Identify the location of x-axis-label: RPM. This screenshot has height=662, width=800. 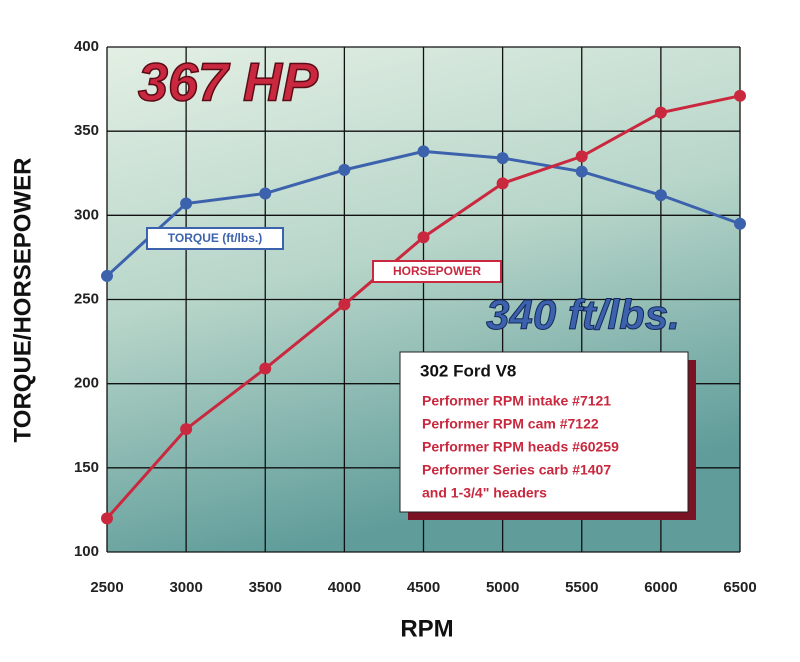
(426, 628).